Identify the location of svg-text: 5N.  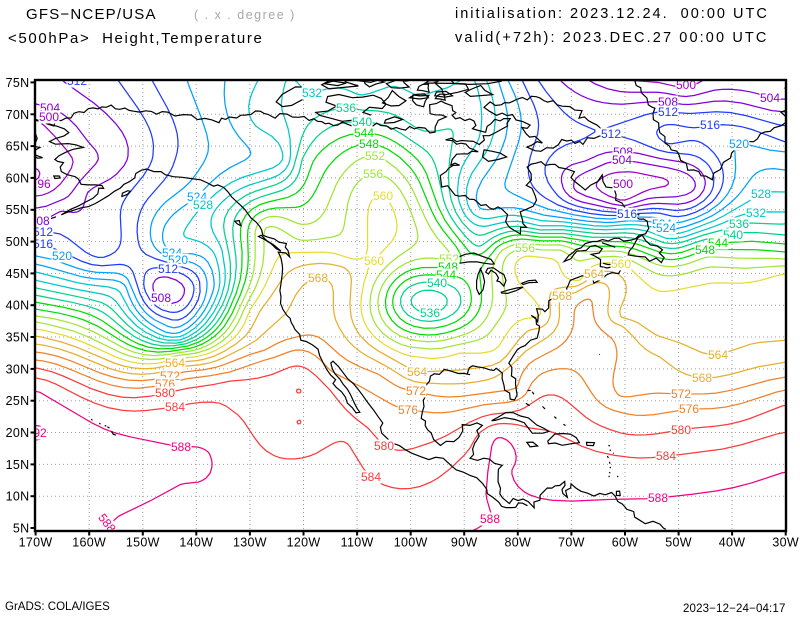
(21, 529).